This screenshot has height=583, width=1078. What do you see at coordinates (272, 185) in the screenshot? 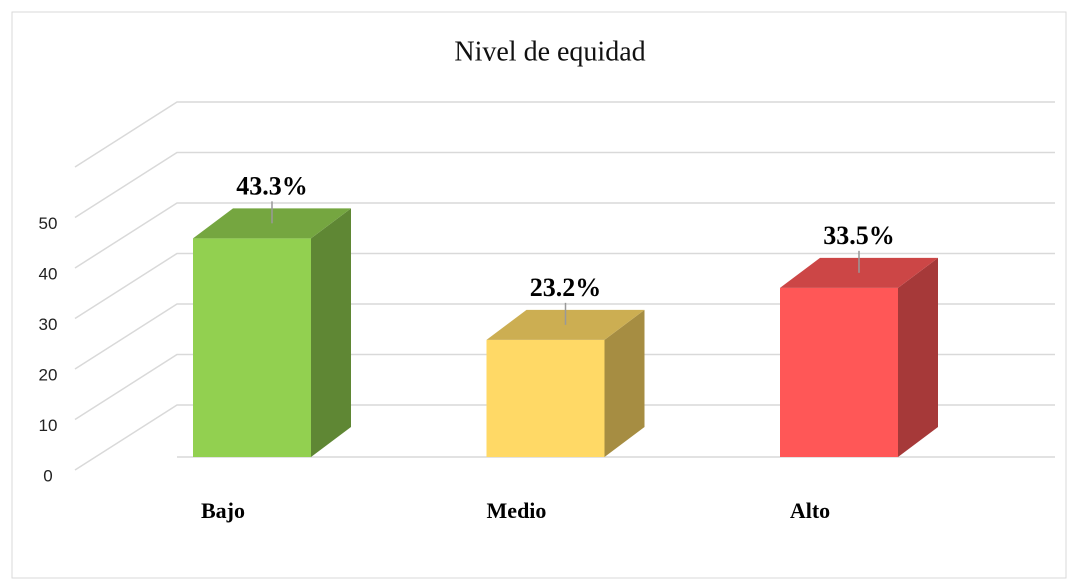
I see `value-label: 43.3%` at bounding box center [272, 185].